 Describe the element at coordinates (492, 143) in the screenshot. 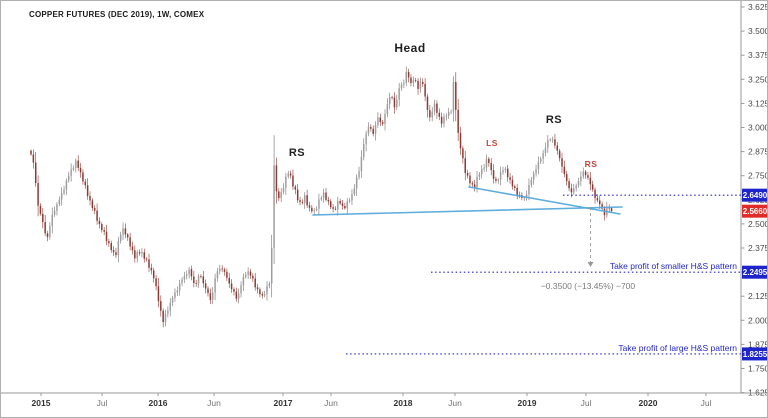

I see `annotation-ls: LS` at that location.